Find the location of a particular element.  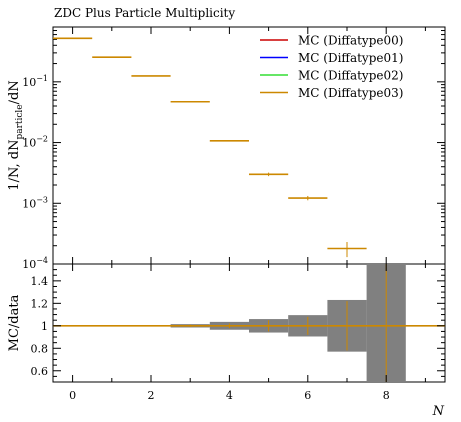

y-tick-label: 10⁻⁴ is located at coordinates (35, 263).